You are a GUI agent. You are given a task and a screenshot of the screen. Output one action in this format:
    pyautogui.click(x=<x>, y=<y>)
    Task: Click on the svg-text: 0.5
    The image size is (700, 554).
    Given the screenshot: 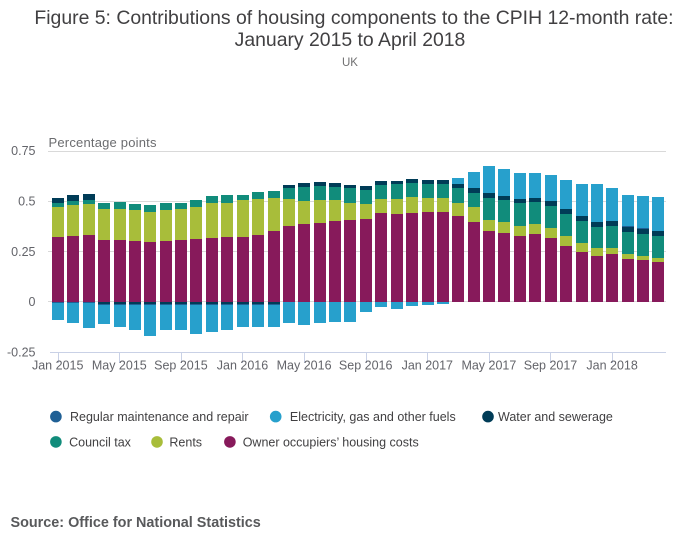 What is the action you would take?
    pyautogui.click(x=26, y=202)
    